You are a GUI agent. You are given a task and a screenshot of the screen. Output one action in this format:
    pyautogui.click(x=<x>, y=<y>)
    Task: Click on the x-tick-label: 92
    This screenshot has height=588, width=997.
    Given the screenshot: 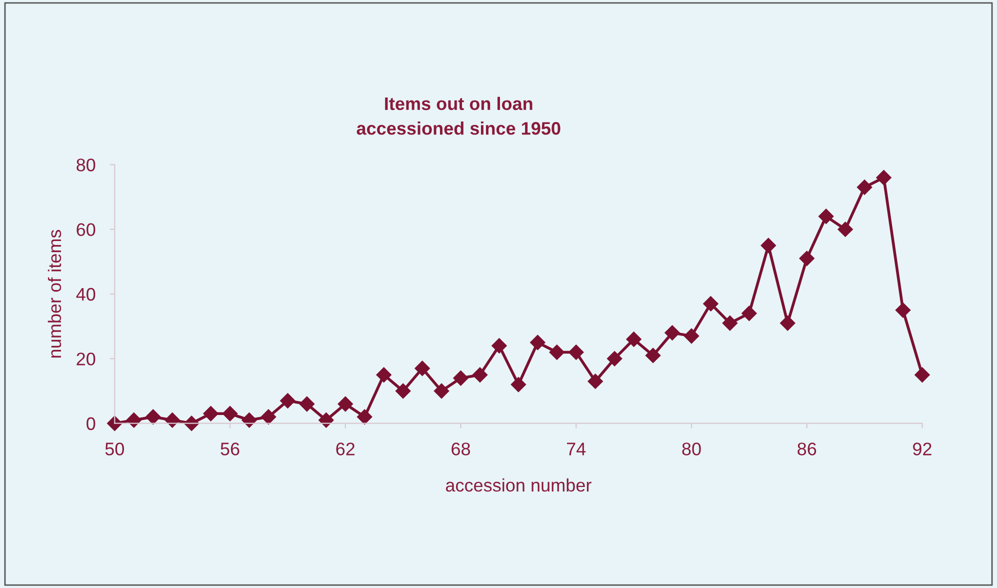 What is the action you would take?
    pyautogui.click(x=922, y=449)
    